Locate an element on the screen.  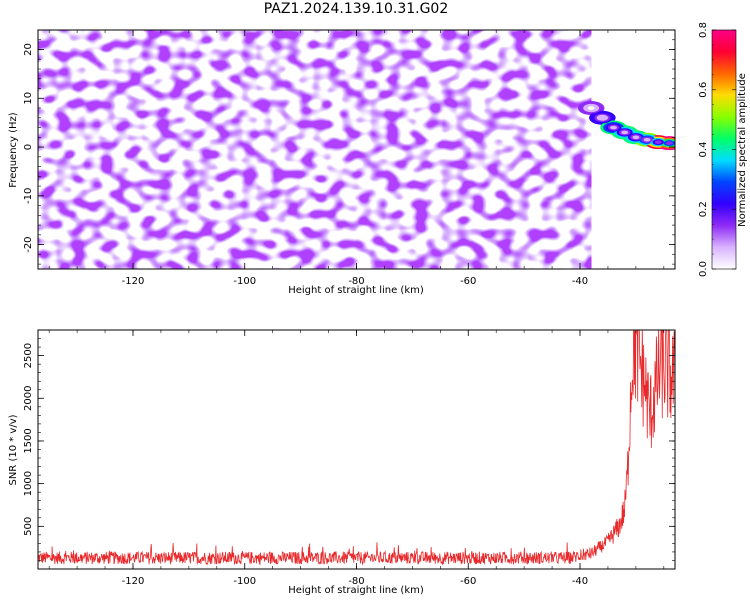
snr-y-tick-label: 500 is located at coordinates (28, 526).